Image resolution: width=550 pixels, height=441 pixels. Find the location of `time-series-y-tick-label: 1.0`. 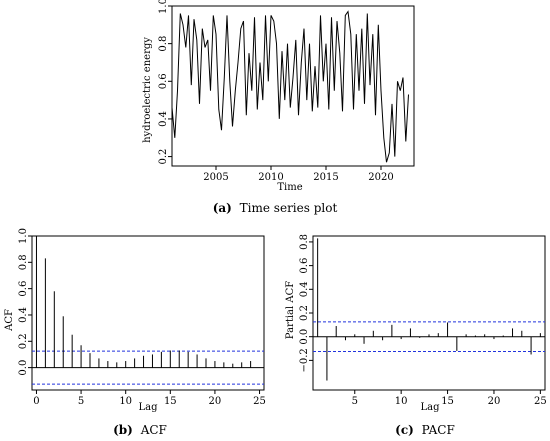

time-series-y-tick-label: 1.0 is located at coordinates (163, 7).